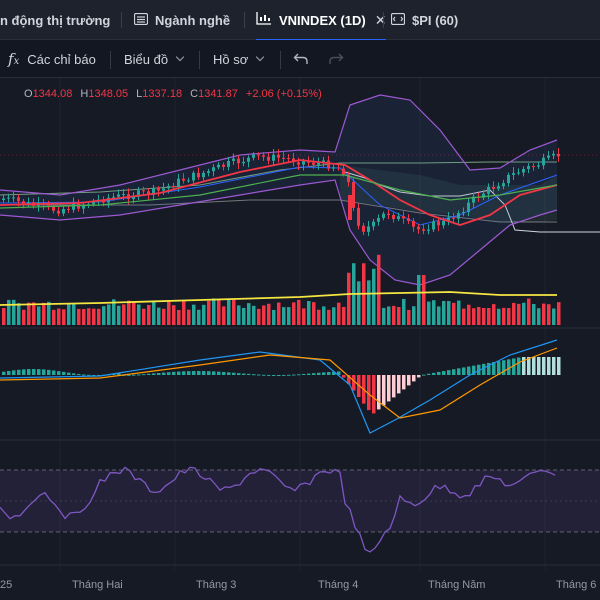  I want to click on tab-script-pi: $PI (60), so click(424, 20).